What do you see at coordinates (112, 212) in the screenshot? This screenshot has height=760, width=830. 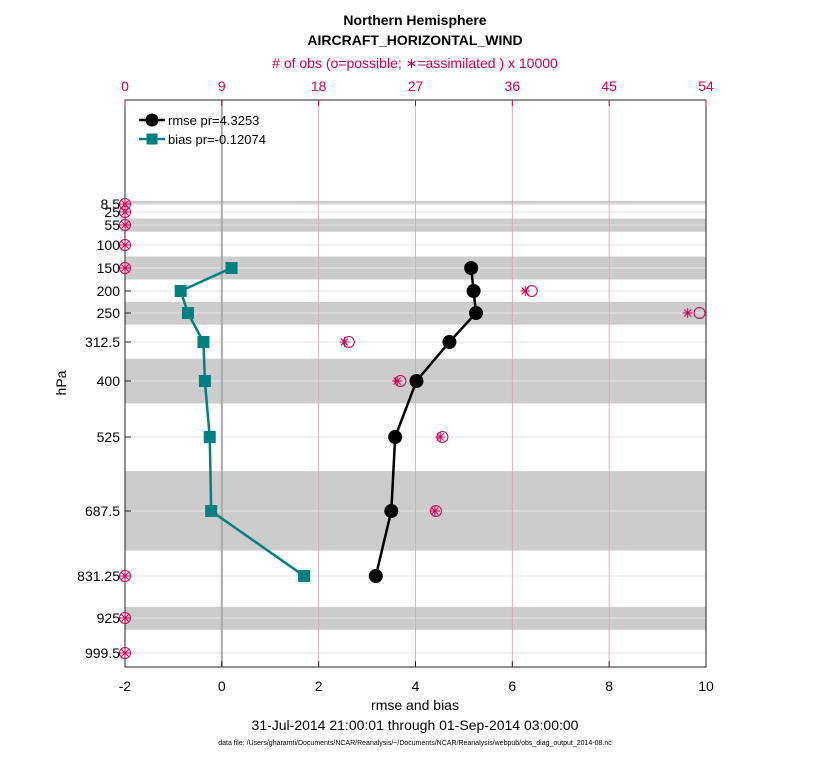 I see `y-tick-label: 25` at bounding box center [112, 212].